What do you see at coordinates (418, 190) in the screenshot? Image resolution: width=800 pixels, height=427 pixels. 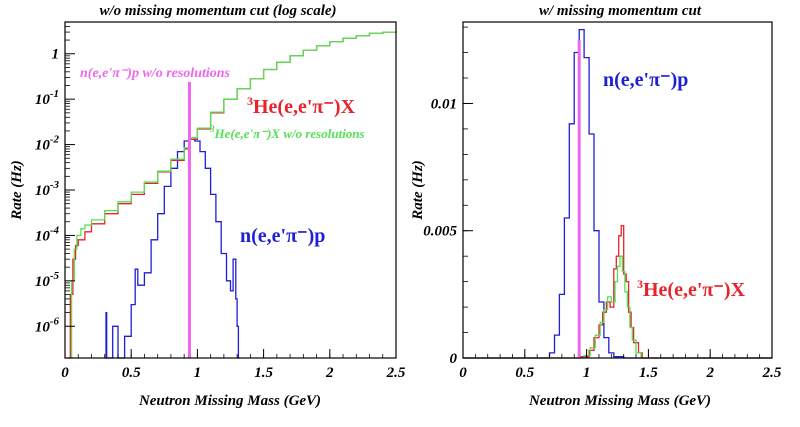 I see `right-y-axis-label: Rate (Hz)` at bounding box center [418, 190].